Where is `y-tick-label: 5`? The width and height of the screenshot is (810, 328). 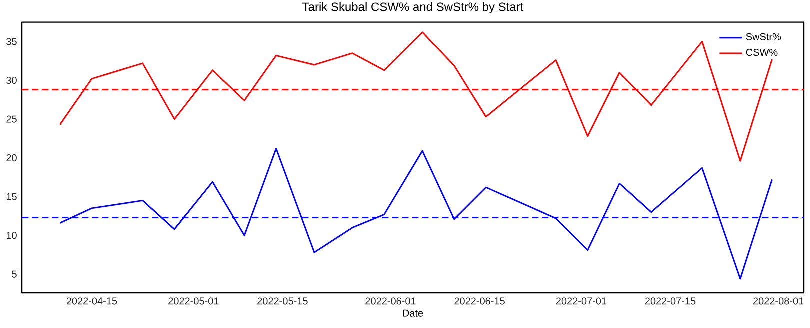 y-tick-label: 5 is located at coordinates (14, 274).